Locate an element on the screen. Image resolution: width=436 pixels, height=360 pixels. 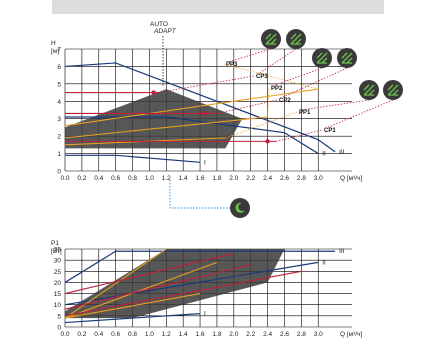
series-label-cp1: CP1 is located at coordinates (330, 131).